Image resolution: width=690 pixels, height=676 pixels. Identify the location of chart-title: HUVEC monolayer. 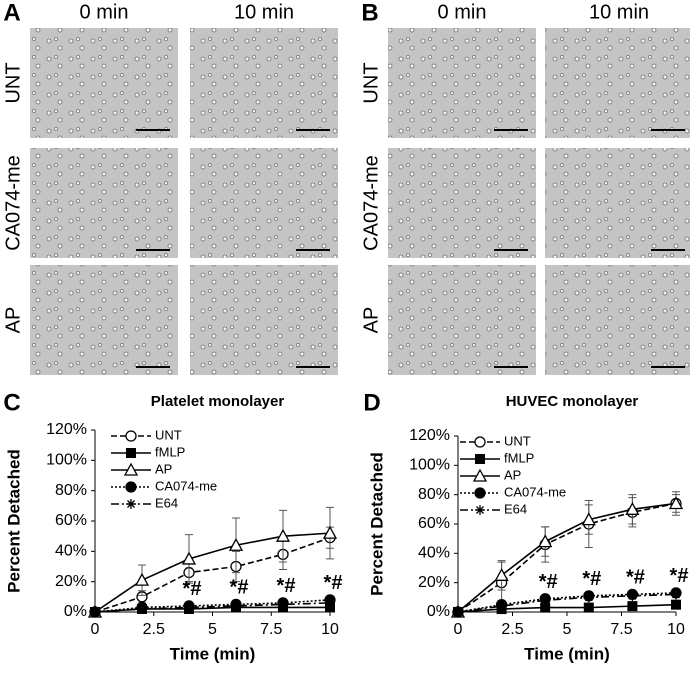
(572, 401).